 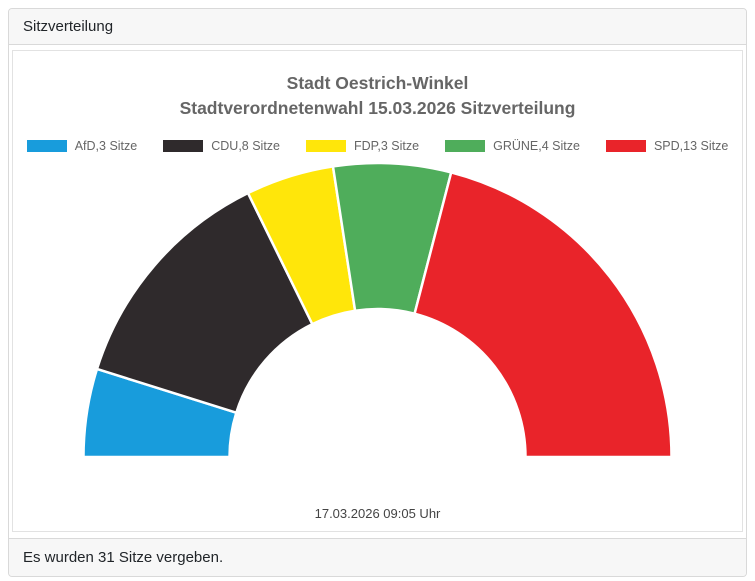 What do you see at coordinates (246, 145) in the screenshot?
I see `legend-label-CDU: CDU,8 Sitze` at bounding box center [246, 145].